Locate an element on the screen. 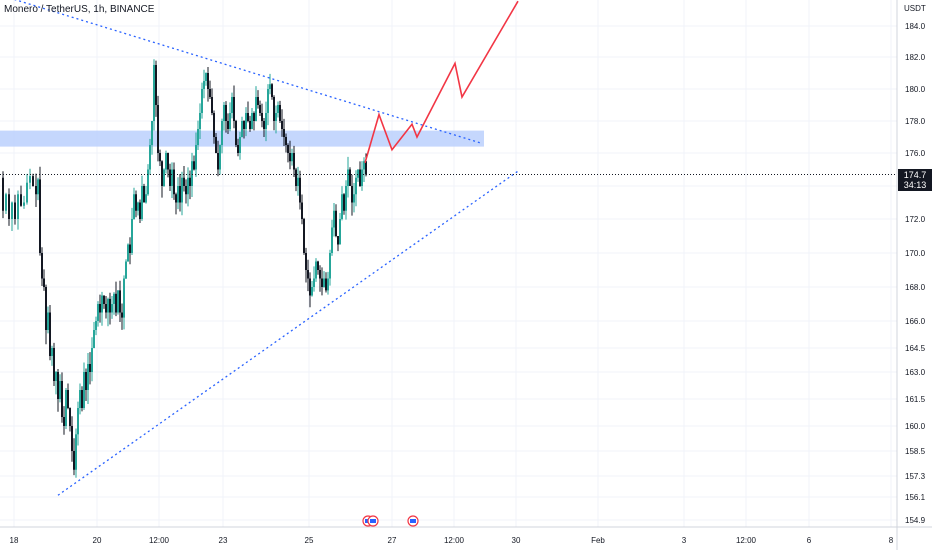 The width and height of the screenshot is (932, 550). price-tick-label: 154.9 is located at coordinates (915, 520).